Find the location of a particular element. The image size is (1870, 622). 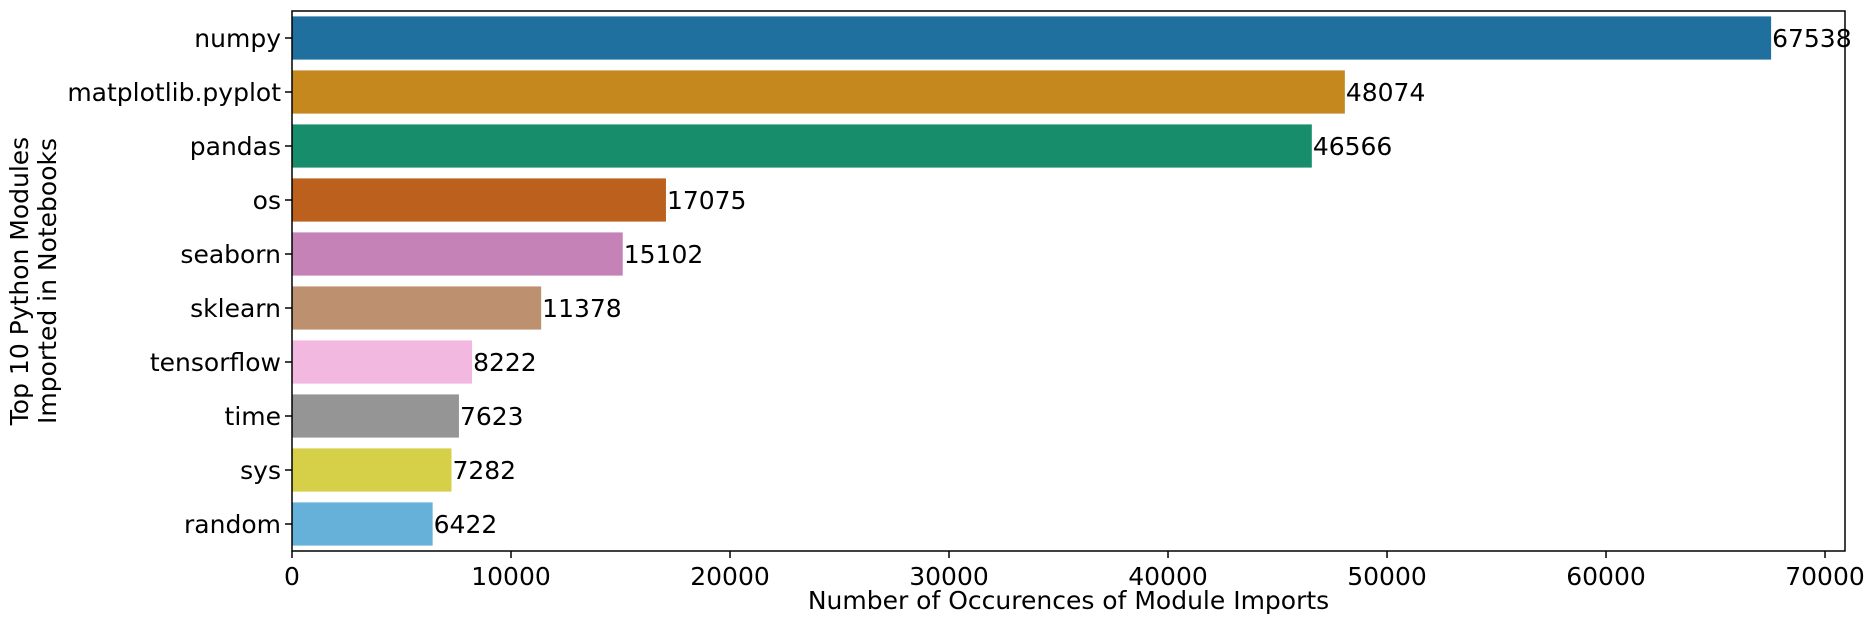

x-axis: 0 10000 20000 30000 40000 50000 60000 70000 is located at coordinates (1074, 571).